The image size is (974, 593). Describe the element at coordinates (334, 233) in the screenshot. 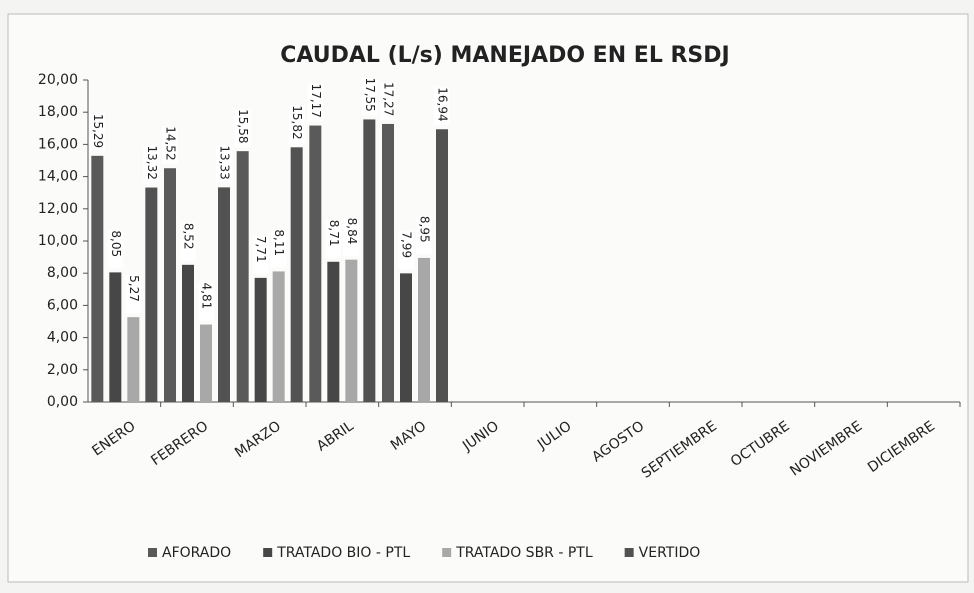

I see `data-label: 8,71` at that location.